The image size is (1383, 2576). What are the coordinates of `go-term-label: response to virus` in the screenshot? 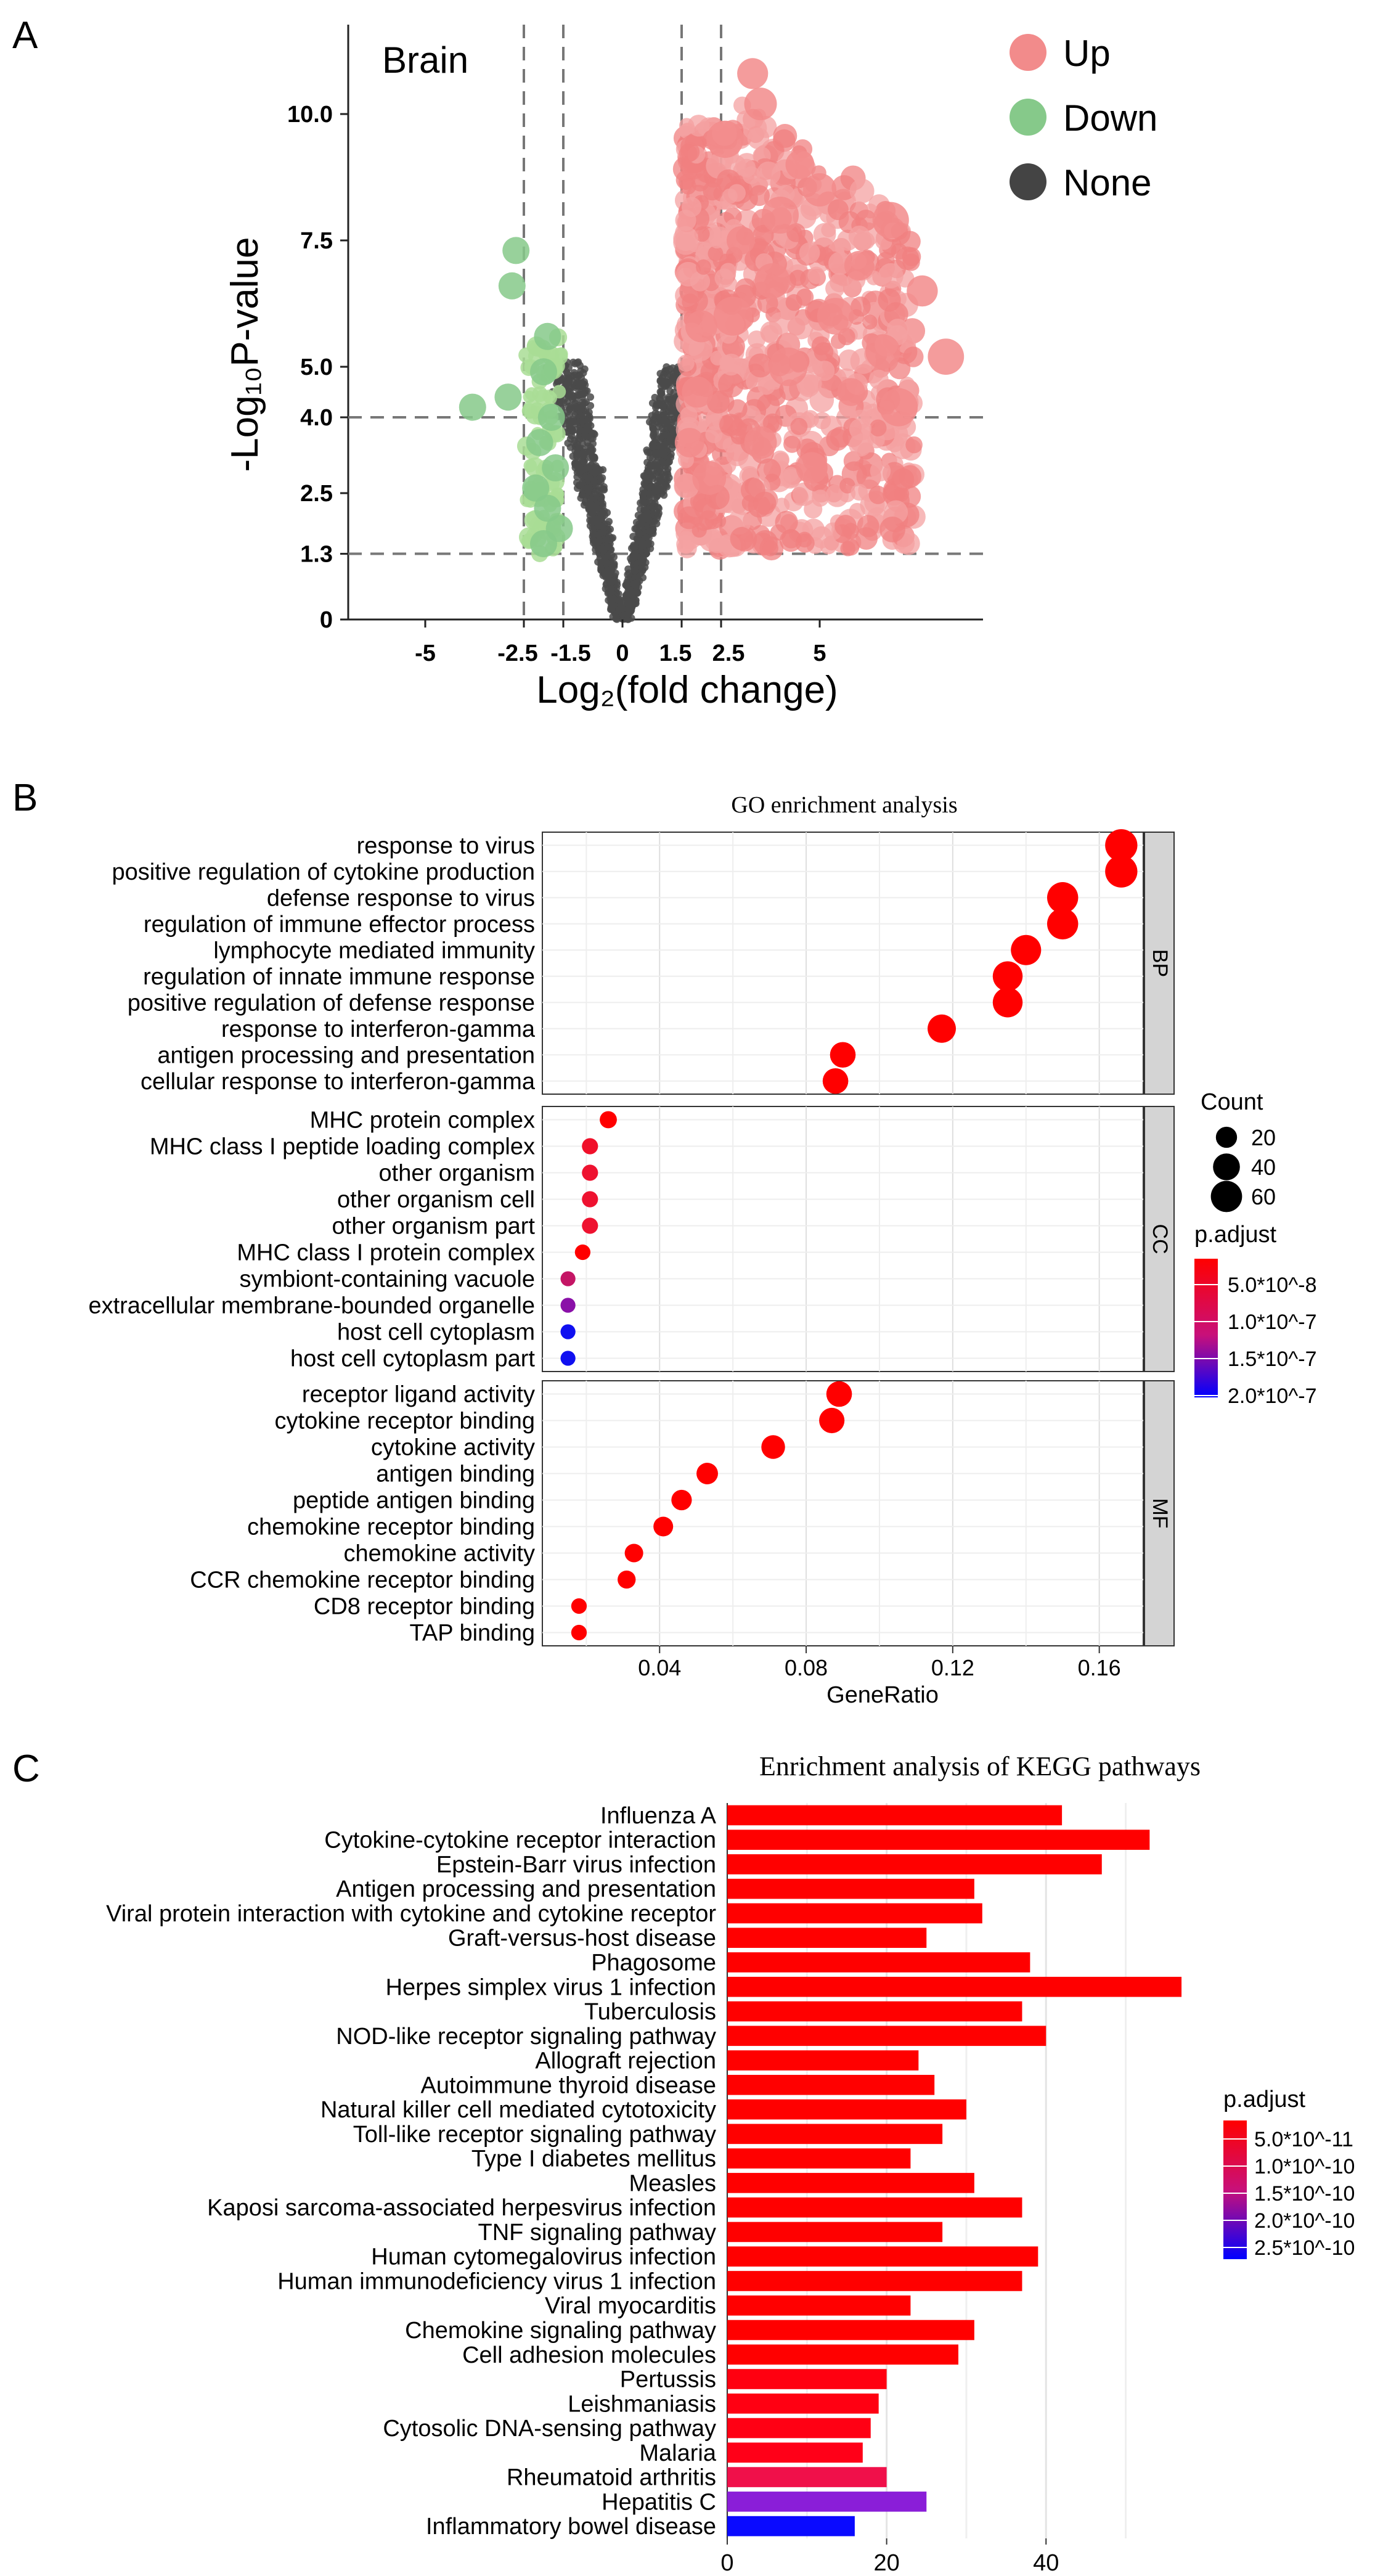 It's located at (446, 846).